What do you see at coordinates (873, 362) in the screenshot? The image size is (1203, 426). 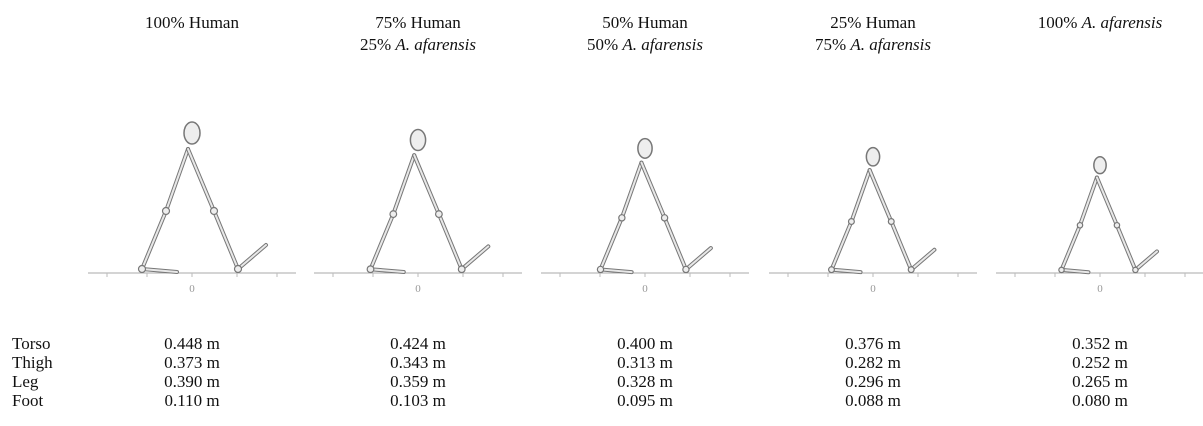 I see `table-value: 0.282 m` at bounding box center [873, 362].